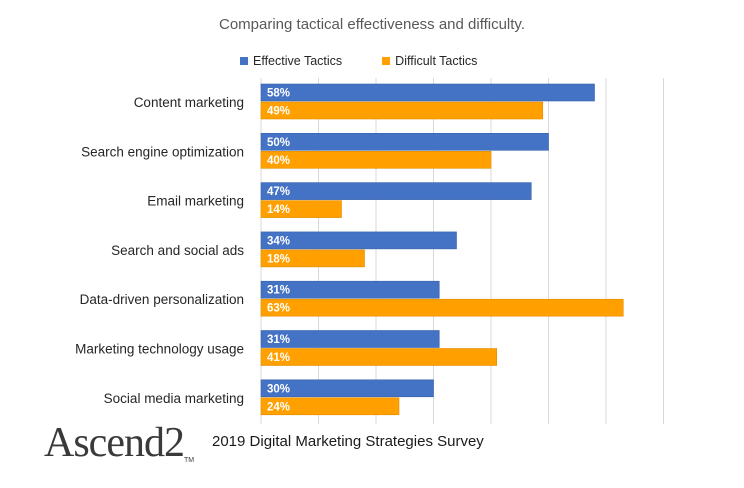 The image size is (744, 488). Describe the element at coordinates (174, 398) in the screenshot. I see `category-label: Social media marketing` at that location.